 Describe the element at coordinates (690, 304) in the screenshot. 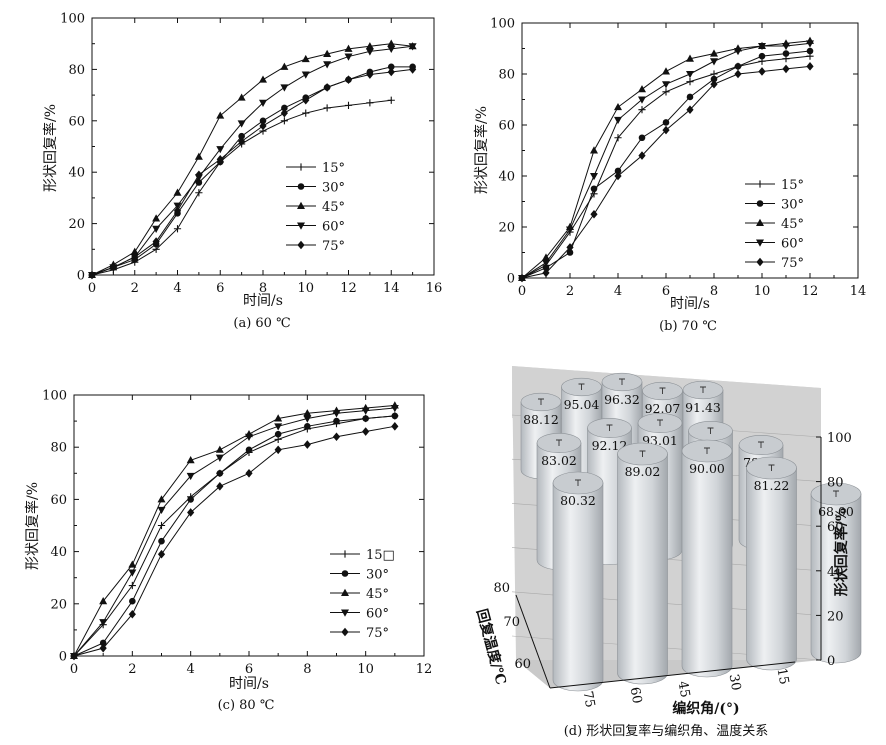

I see `x-axis-label: 时间/s` at that location.